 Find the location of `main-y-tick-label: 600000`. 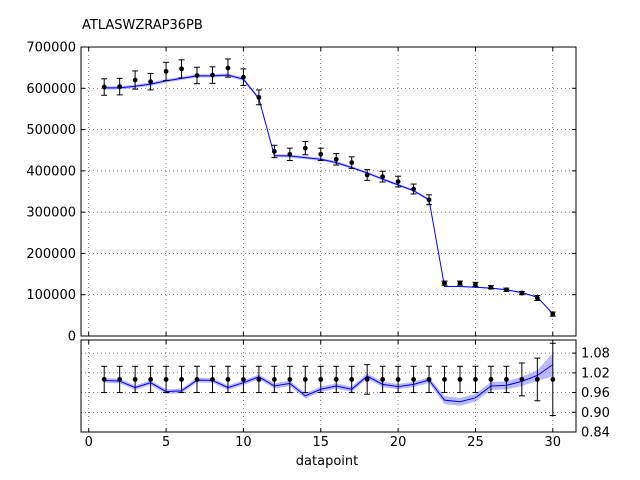

main-y-tick-label: 600000 is located at coordinates (51, 89).